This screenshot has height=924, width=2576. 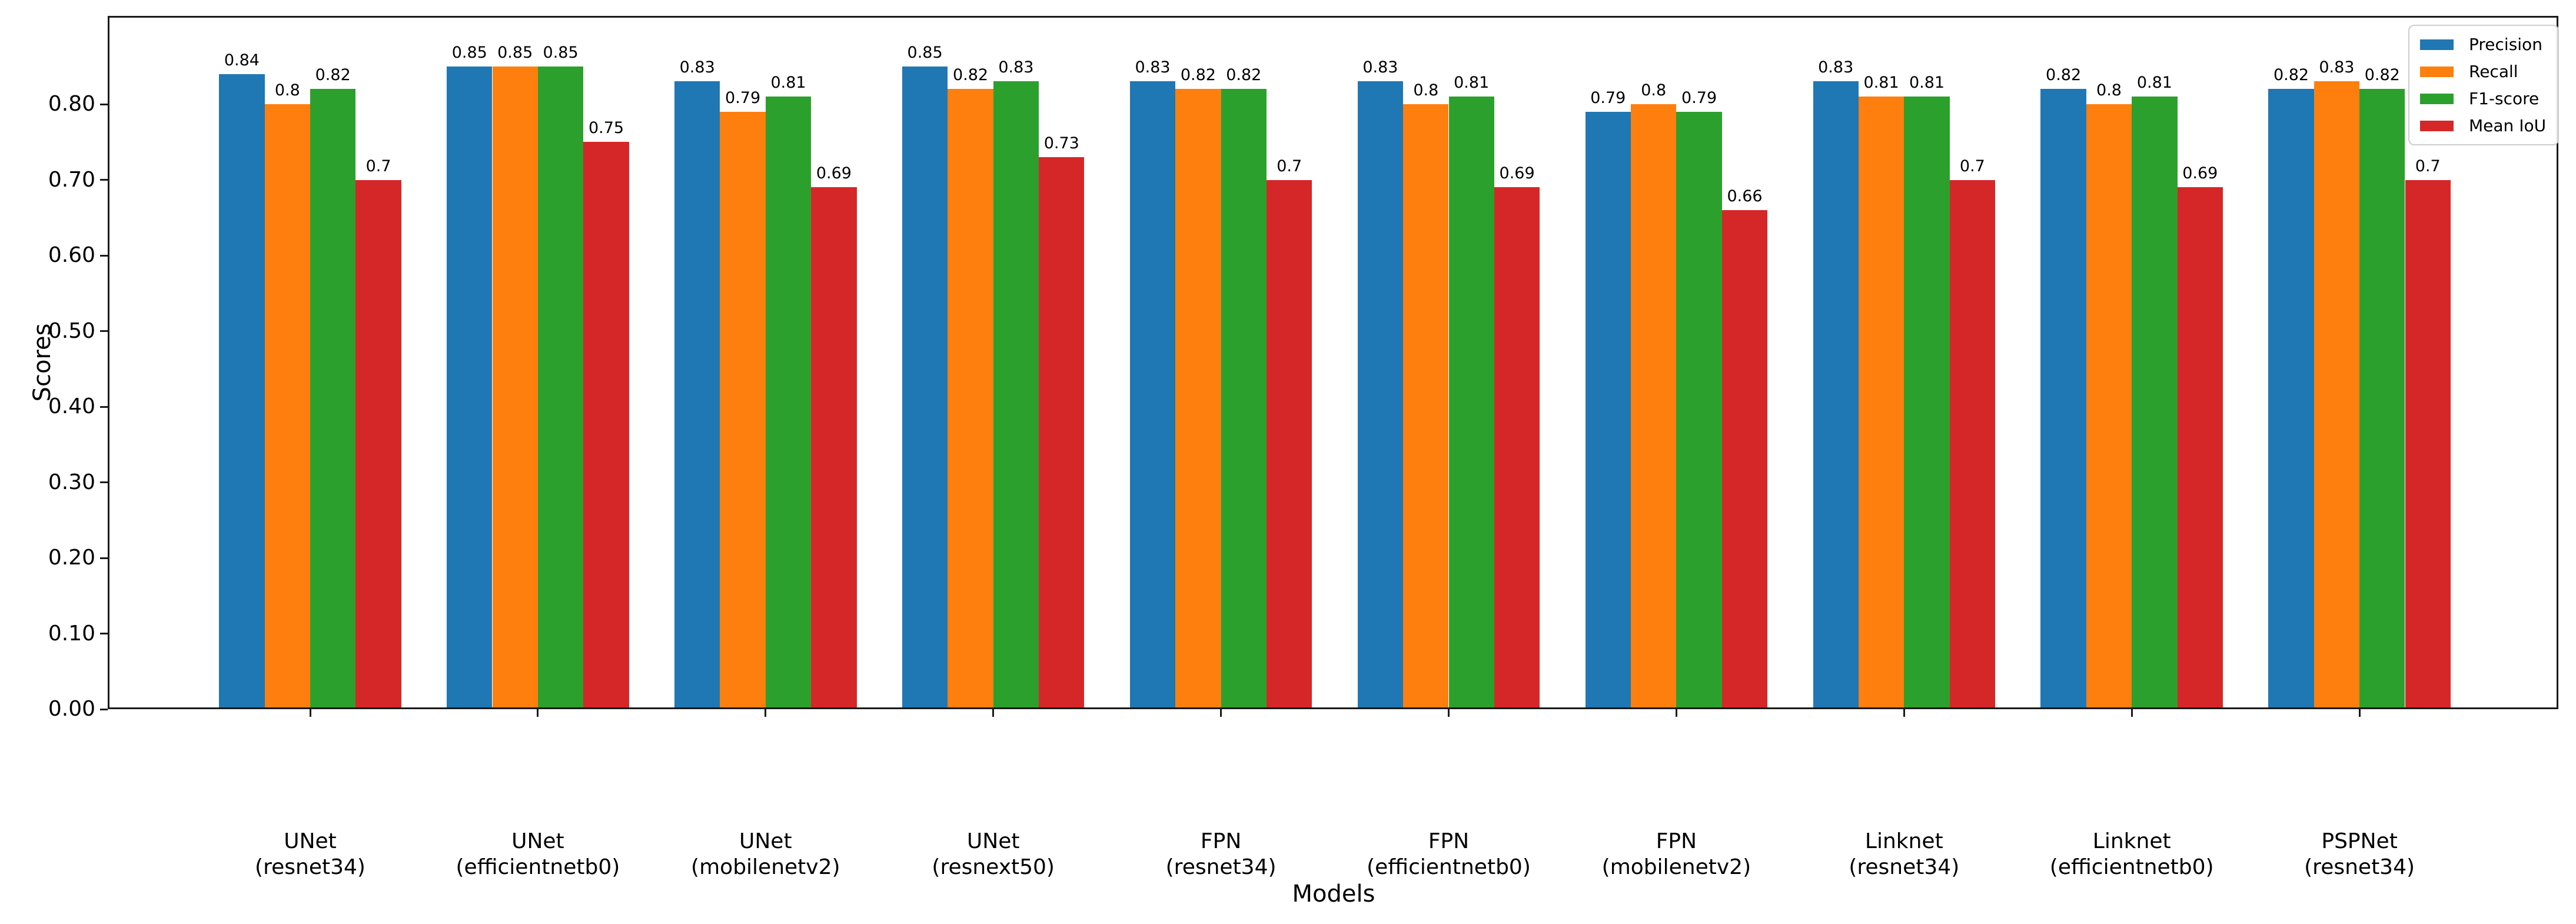 I want to click on x-tick-label: UNet (efficientnetb0), so click(x=538, y=854).